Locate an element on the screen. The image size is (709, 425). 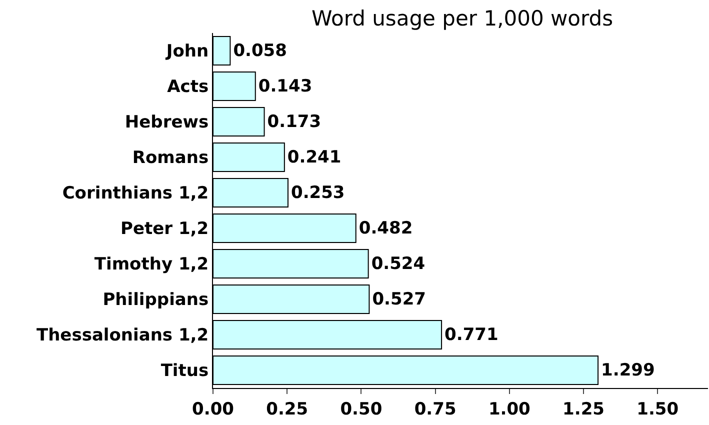
x-tick-label: 1.25 is located at coordinates (583, 409).